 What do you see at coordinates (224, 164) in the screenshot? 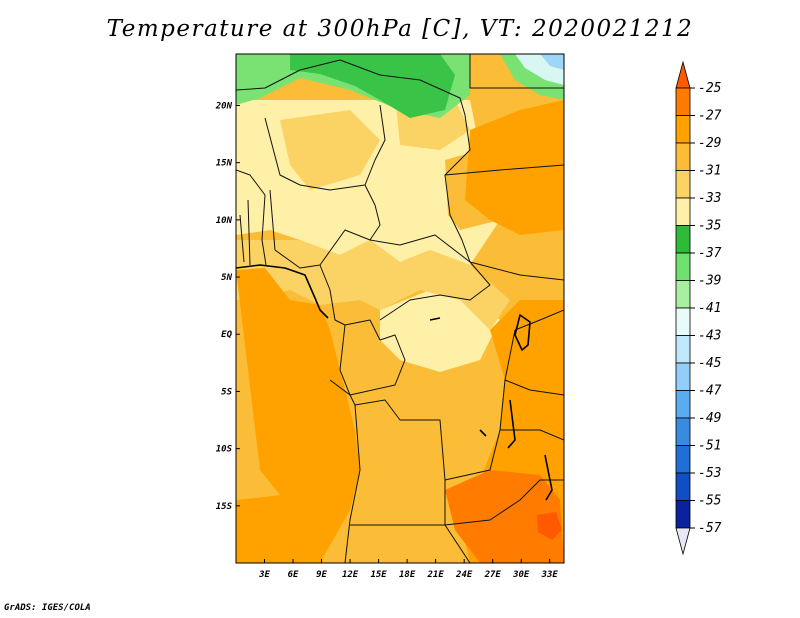
I see `lat-tick-label: 15N` at bounding box center [224, 164].